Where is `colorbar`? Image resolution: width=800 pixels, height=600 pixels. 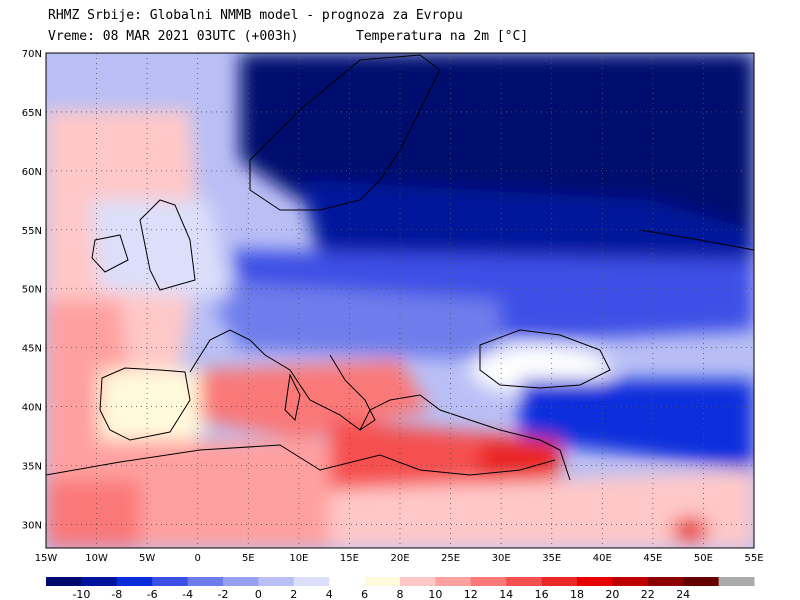 colorbar is located at coordinates (400, 581).